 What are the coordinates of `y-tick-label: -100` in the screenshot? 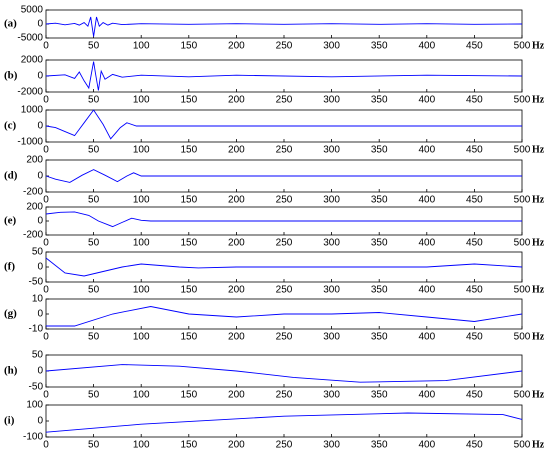 It's located at (33, 437).